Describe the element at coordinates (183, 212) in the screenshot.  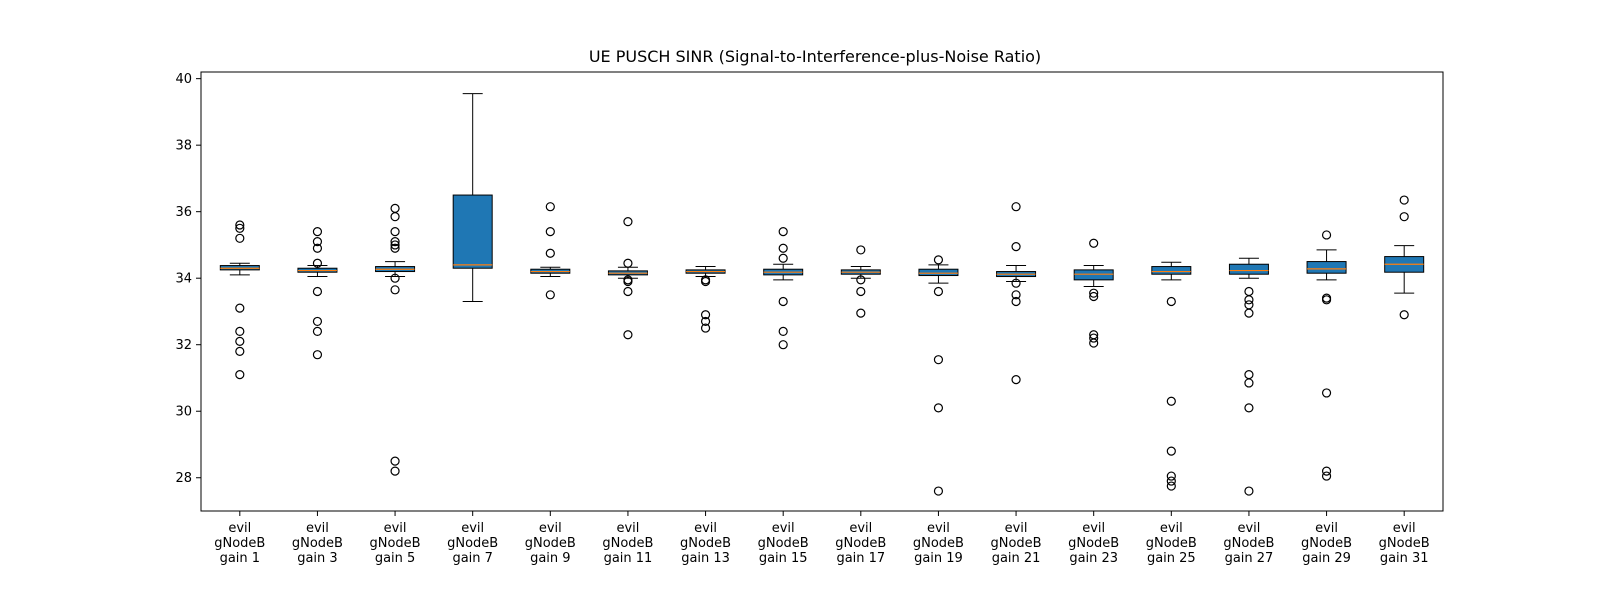
I see `y-tick-label: 36` at that location.